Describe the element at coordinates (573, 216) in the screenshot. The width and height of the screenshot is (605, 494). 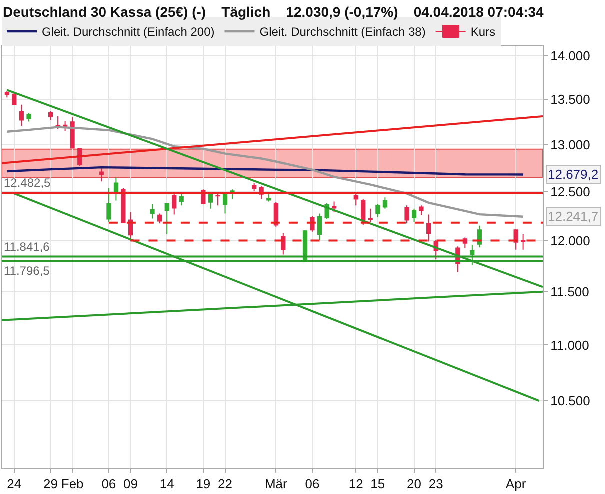
I see `text: 12.241,7` at that location.